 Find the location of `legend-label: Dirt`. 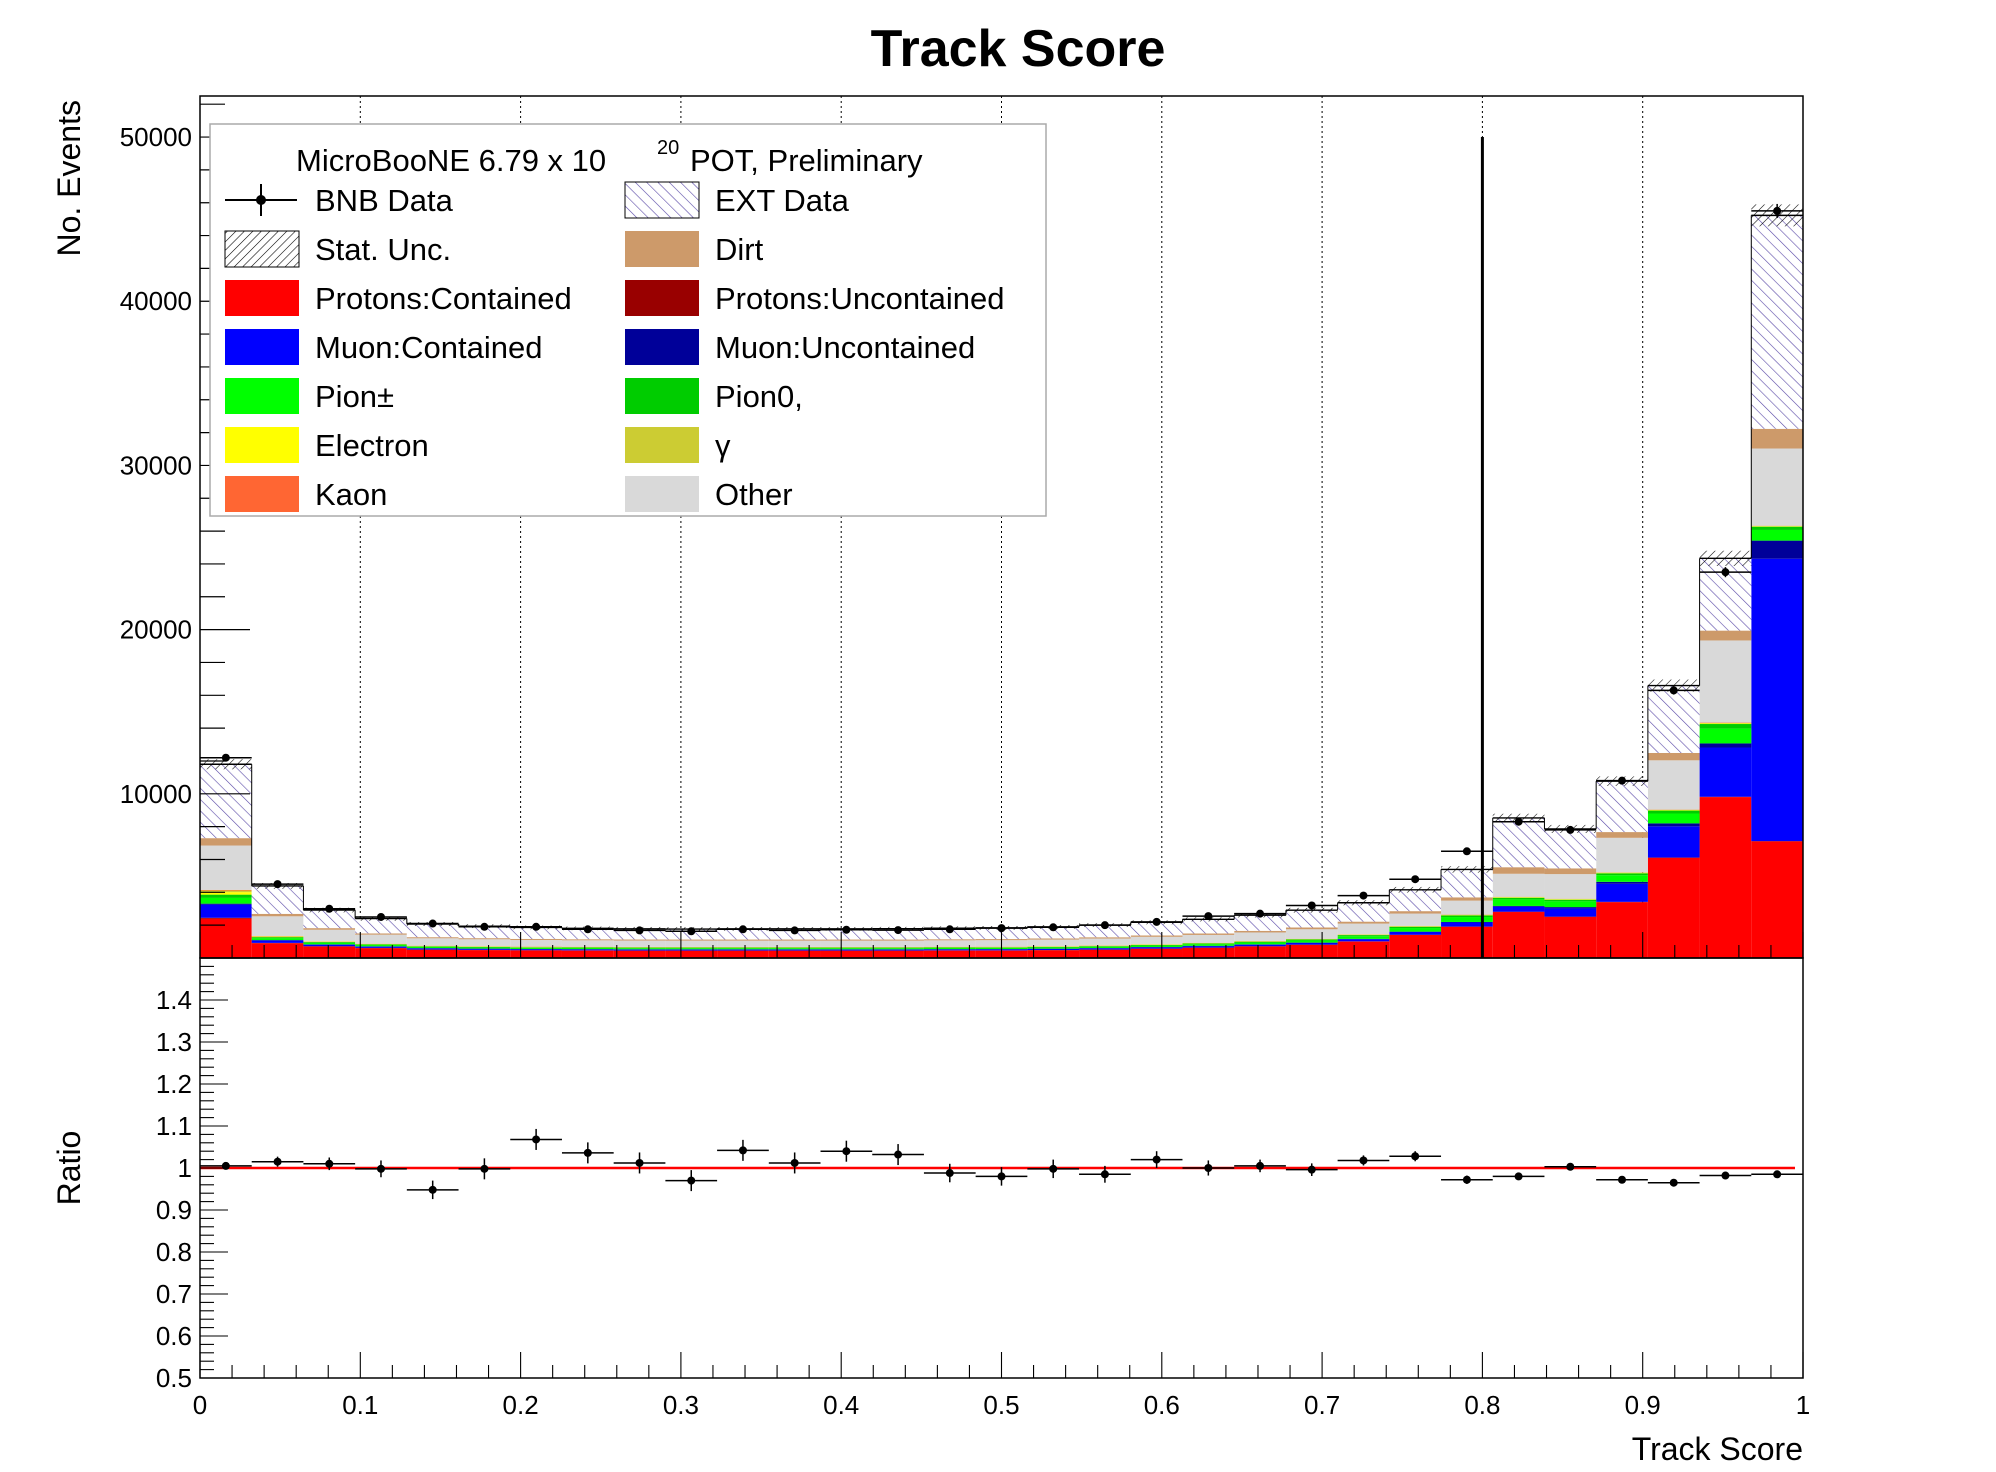

legend-label: Dirt is located at coordinates (739, 249).